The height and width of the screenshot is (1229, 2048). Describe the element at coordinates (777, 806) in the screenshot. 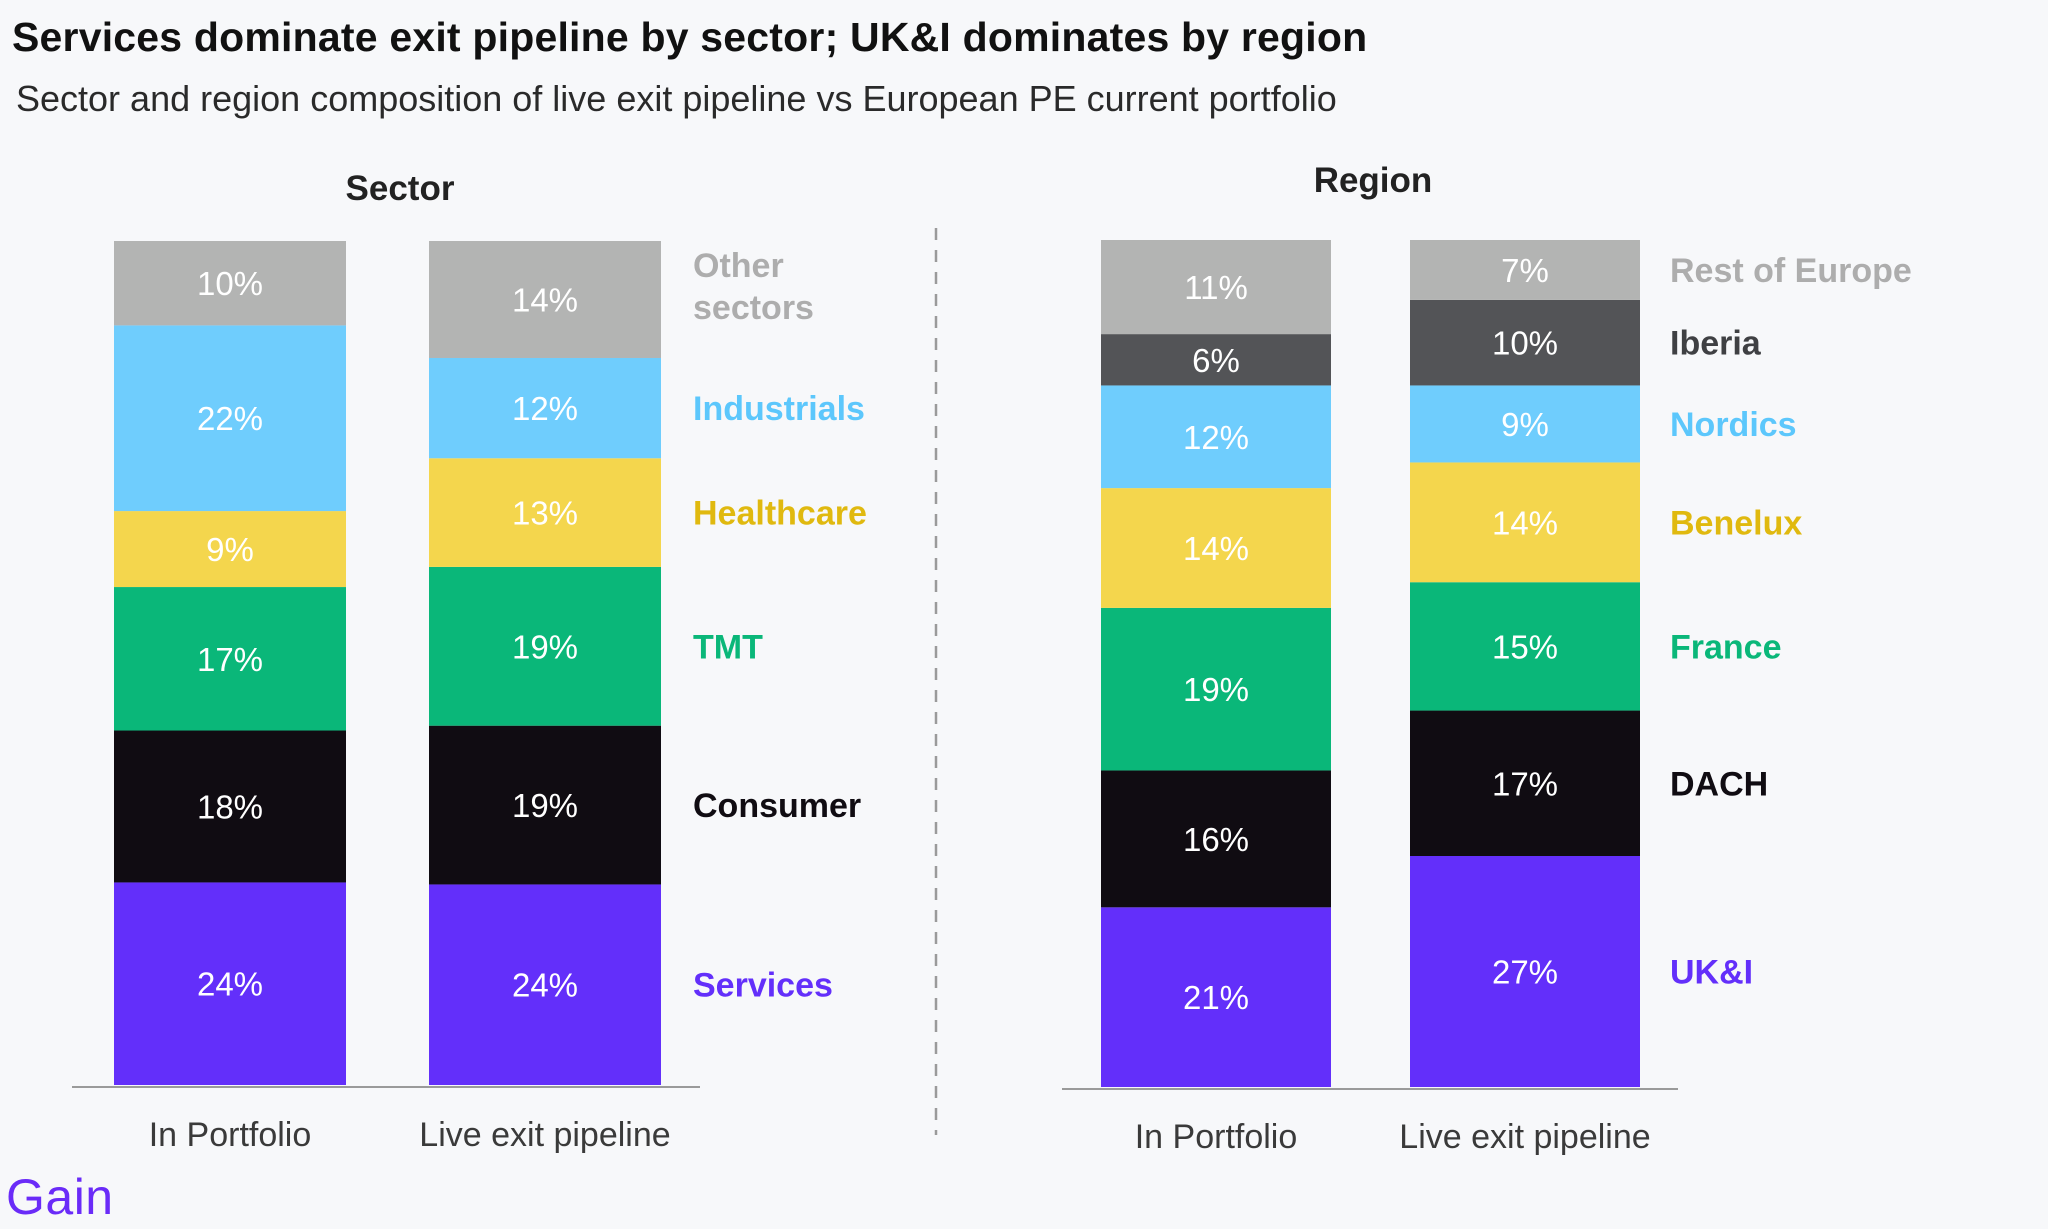

I see `sector-legend-consumer: Consumer` at that location.